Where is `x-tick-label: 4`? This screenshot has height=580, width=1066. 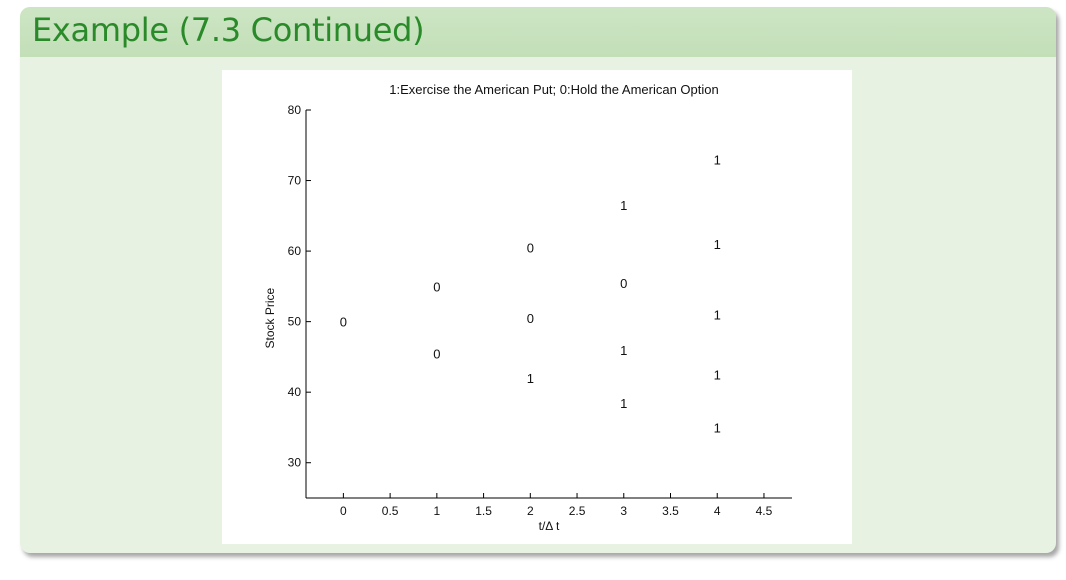 x-tick-label: 4 is located at coordinates (717, 511).